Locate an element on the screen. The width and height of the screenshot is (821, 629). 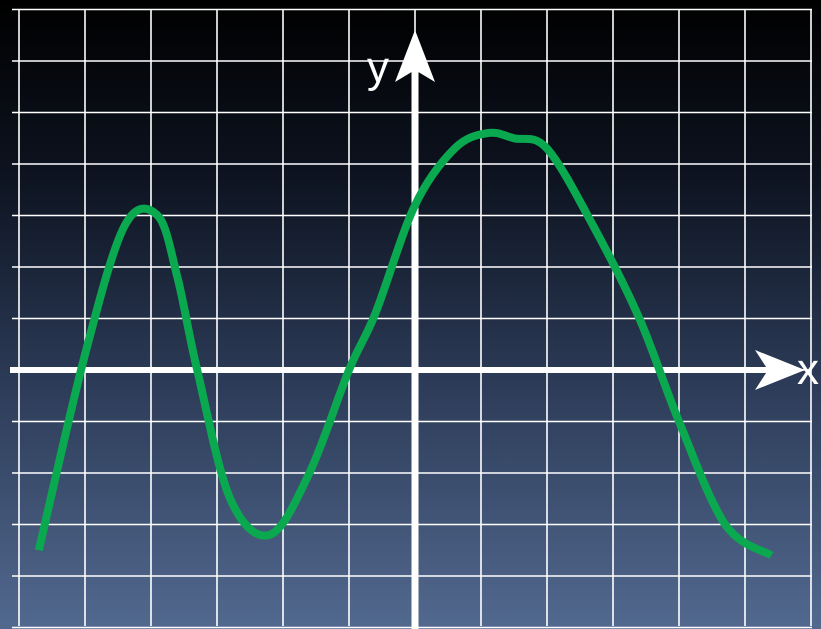
x-axis-label: x is located at coordinates (808, 369).